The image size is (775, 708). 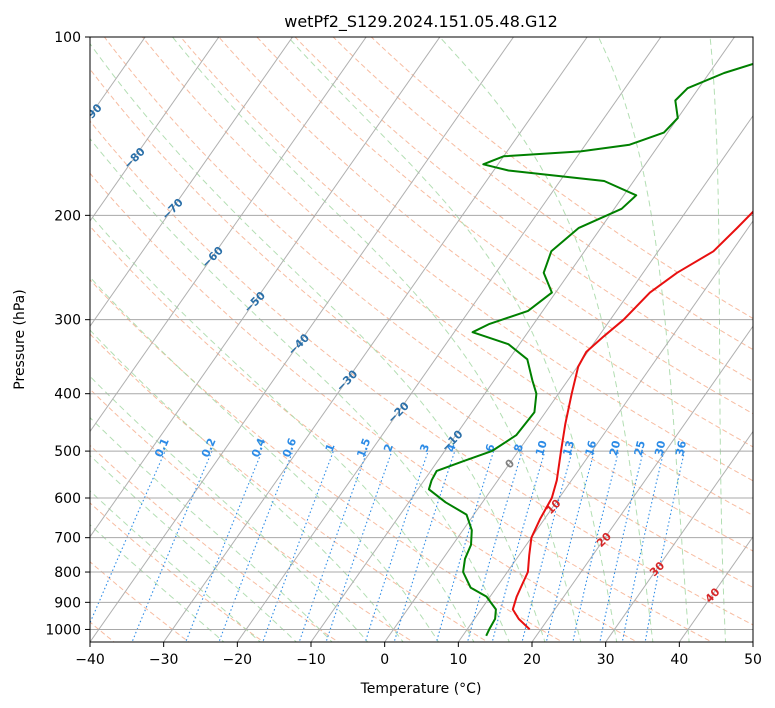 What do you see at coordinates (388, 448) in the screenshot?
I see `mixing-ratio-label: 2` at bounding box center [388, 448].